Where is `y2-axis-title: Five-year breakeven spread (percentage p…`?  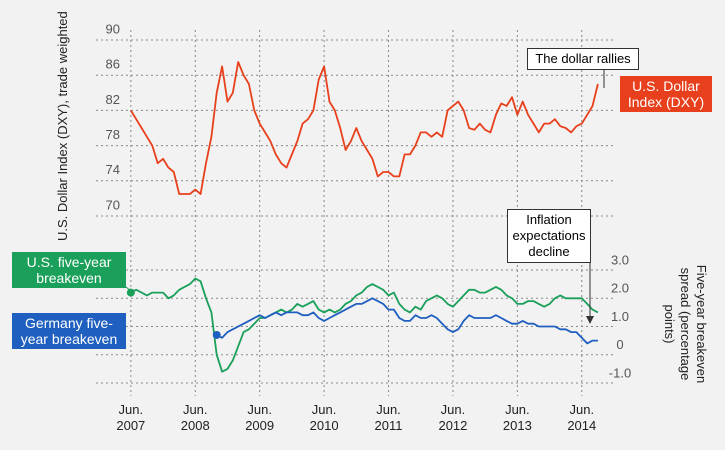
y2-axis-title: Five-year breakeven spread (percentage p… is located at coordinates (685, 324).